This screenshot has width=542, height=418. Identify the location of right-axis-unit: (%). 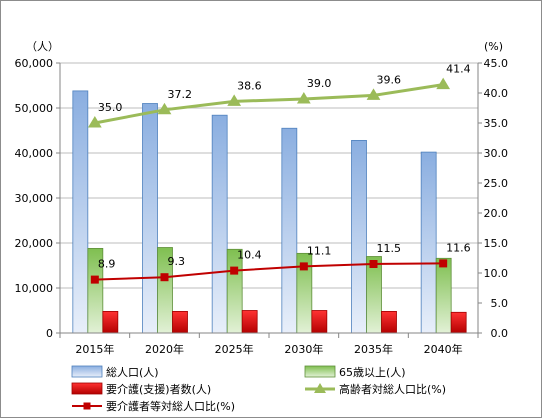
(493, 46).